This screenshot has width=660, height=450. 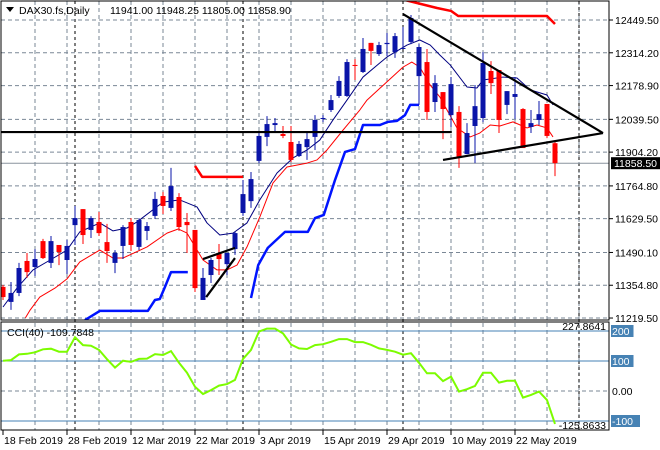 I want to click on price-tick-label: 11904.20, so click(x=636, y=153).